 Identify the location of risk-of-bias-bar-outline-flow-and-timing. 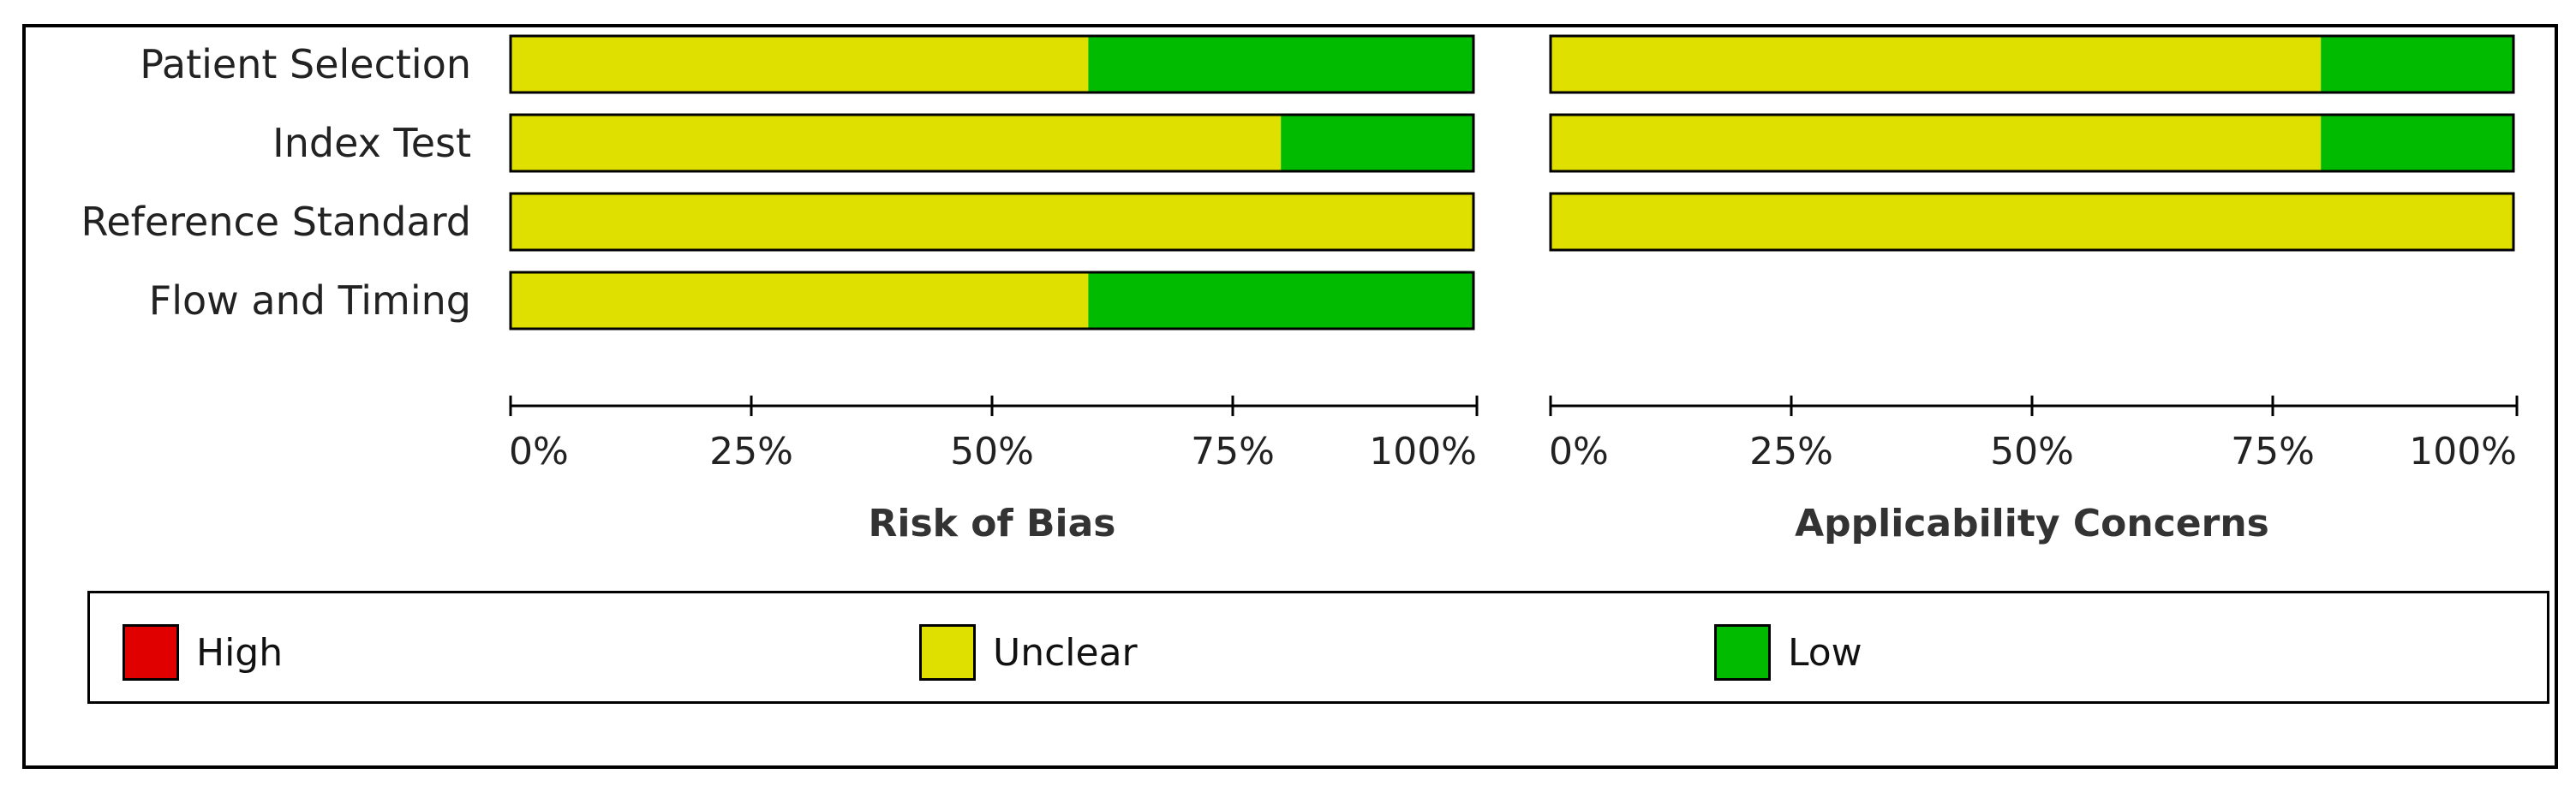
(992, 301).